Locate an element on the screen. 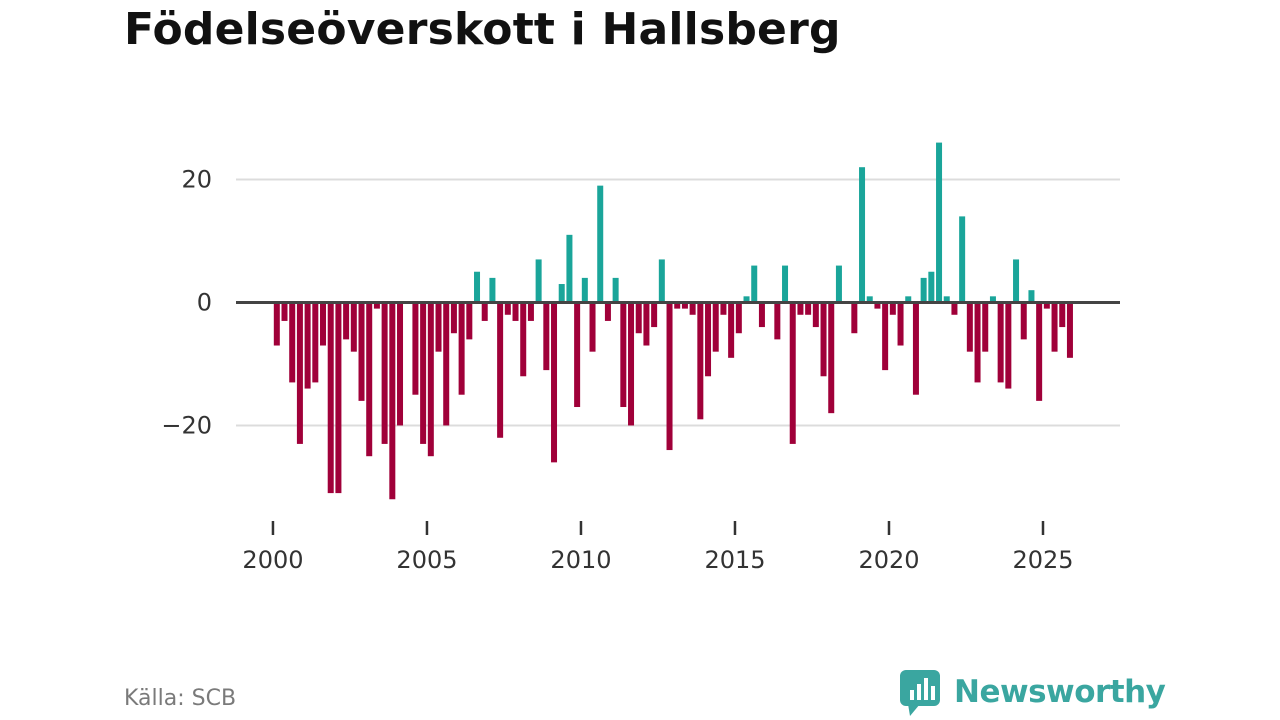  x-axis-ticks: 2000 2005 2010 2015 2020 2025 is located at coordinates (658, 547).